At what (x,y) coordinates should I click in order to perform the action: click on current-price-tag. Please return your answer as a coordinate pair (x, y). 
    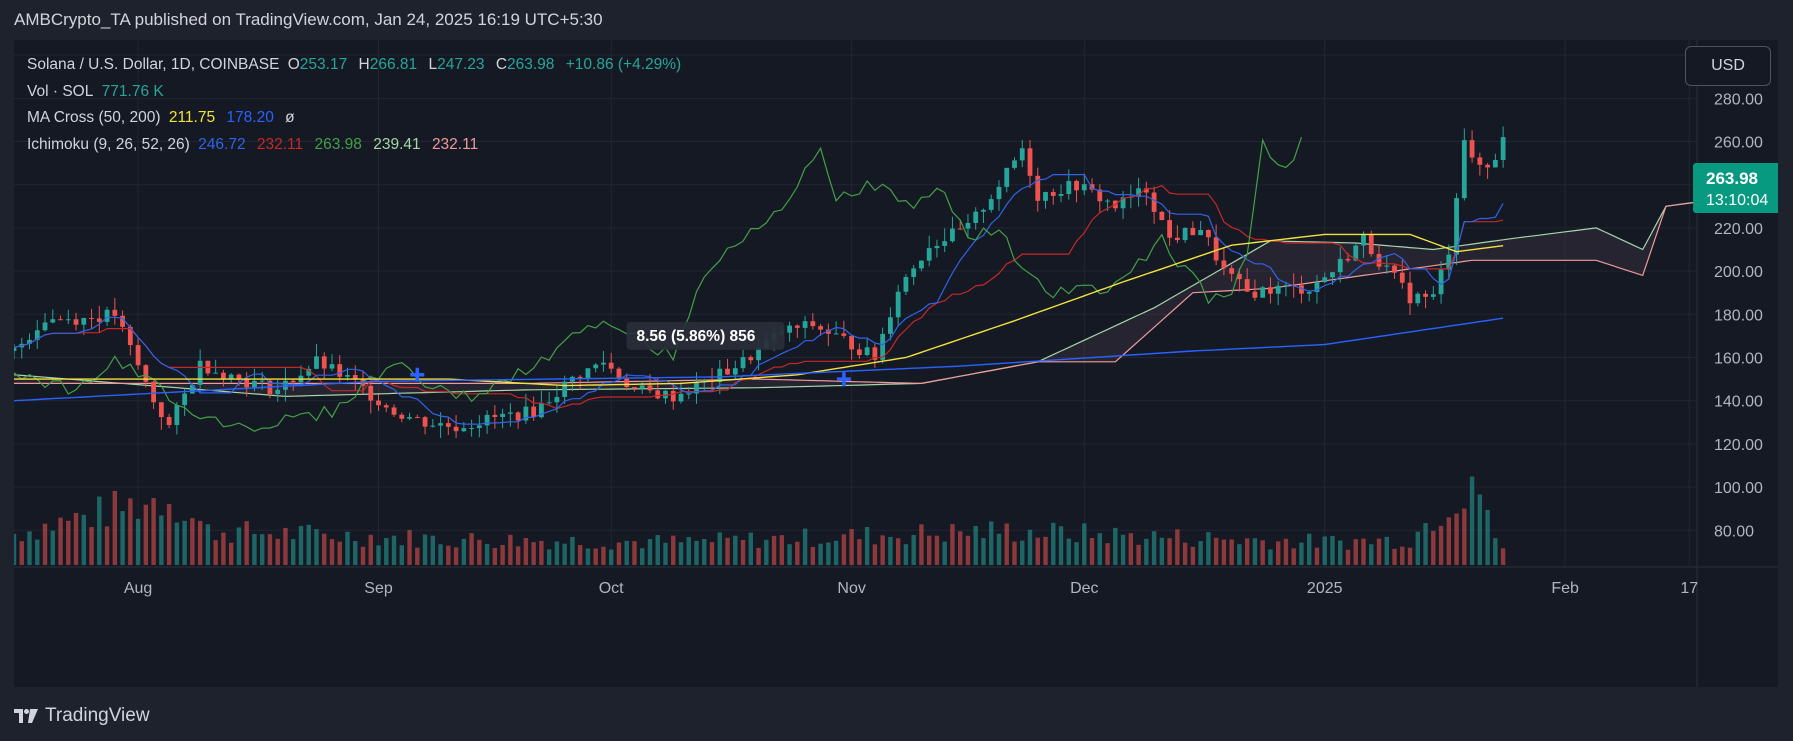
    Looking at the image, I should click on (1738, 188).